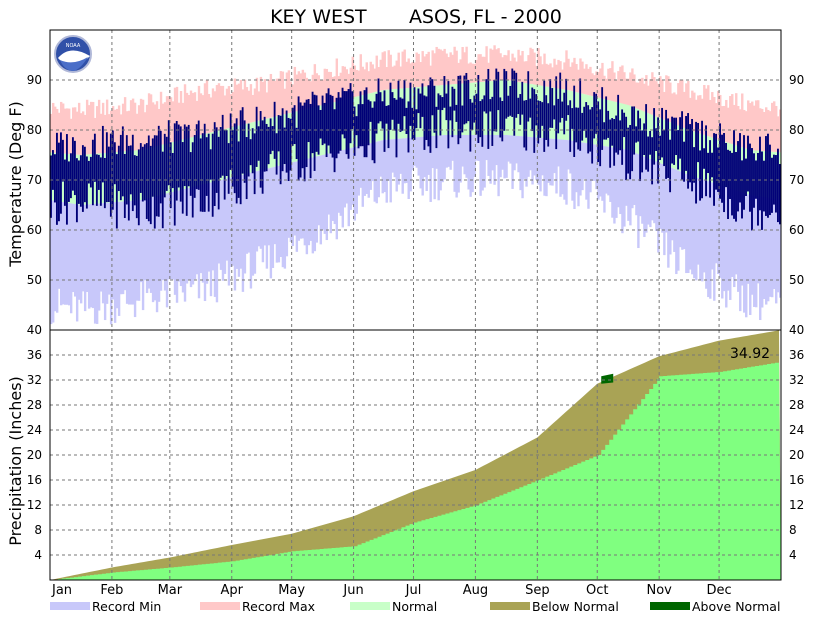  Describe the element at coordinates (105, 606) in the screenshot. I see `legend-item: Record Min` at that location.